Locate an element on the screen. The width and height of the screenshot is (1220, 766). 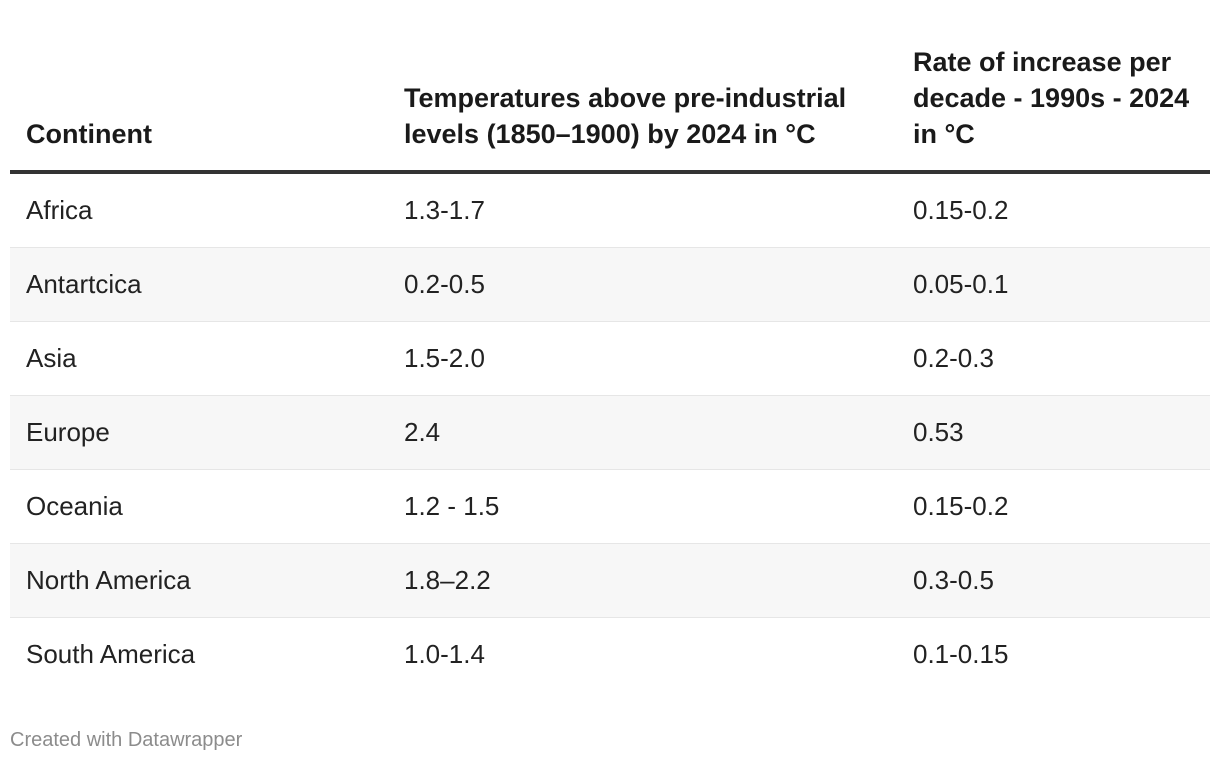
cell-continent: Oceania is located at coordinates (199, 506).